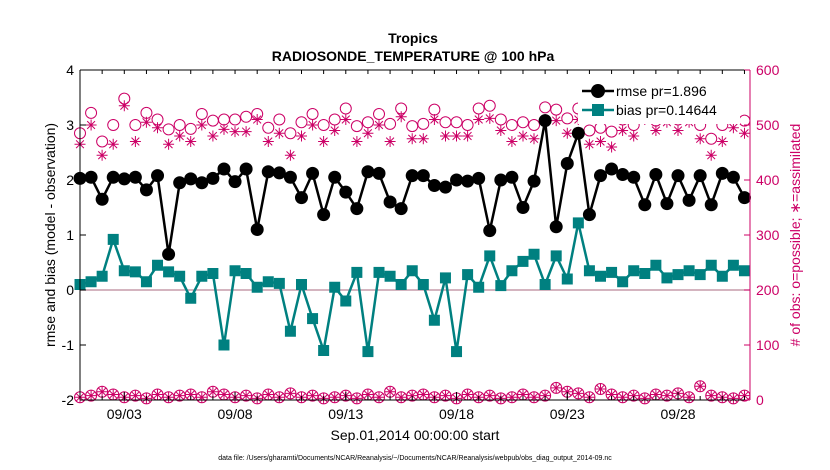 The height and width of the screenshot is (470, 830). I want to click on x-tick-label-5: 09/28, so click(677, 414).